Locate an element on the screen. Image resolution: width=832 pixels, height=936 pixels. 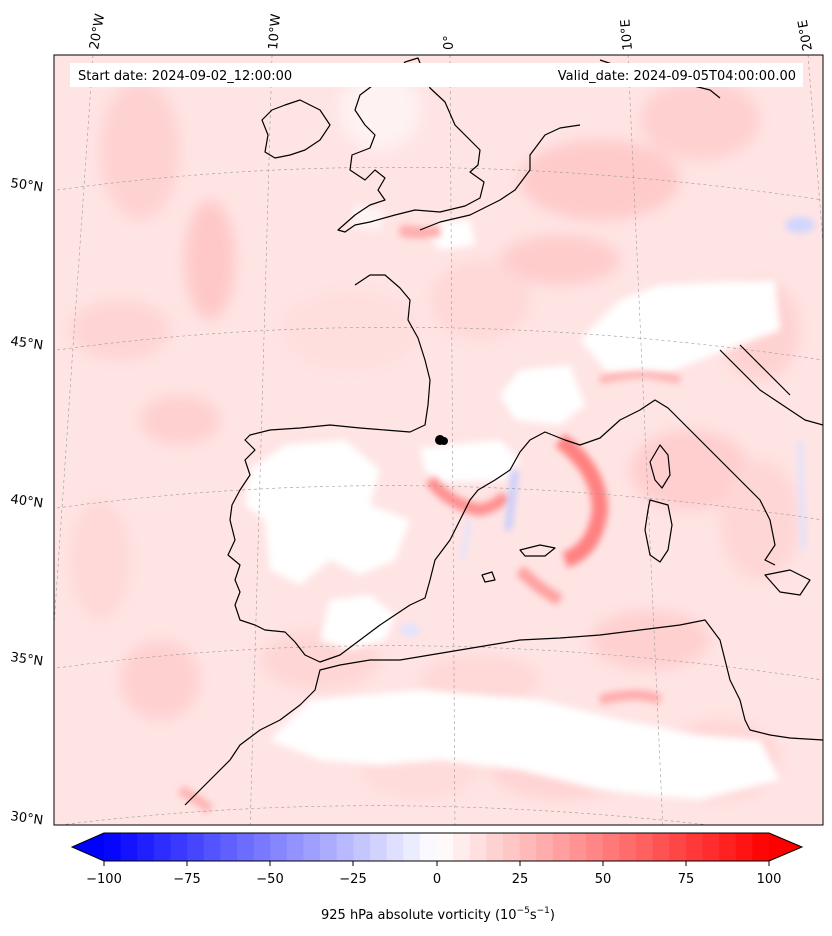
lon-label-0: 0° is located at coordinates (449, 42).